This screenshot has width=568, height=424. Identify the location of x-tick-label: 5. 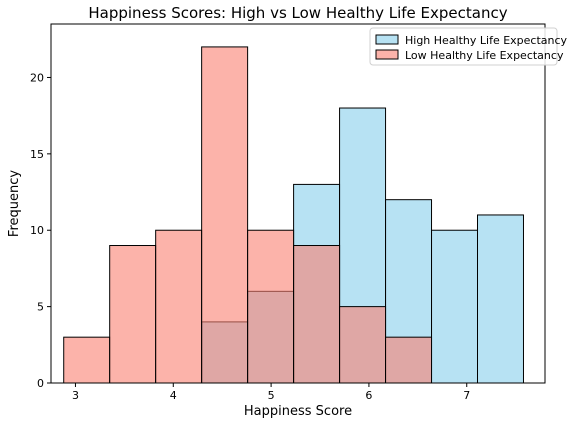
(271, 395).